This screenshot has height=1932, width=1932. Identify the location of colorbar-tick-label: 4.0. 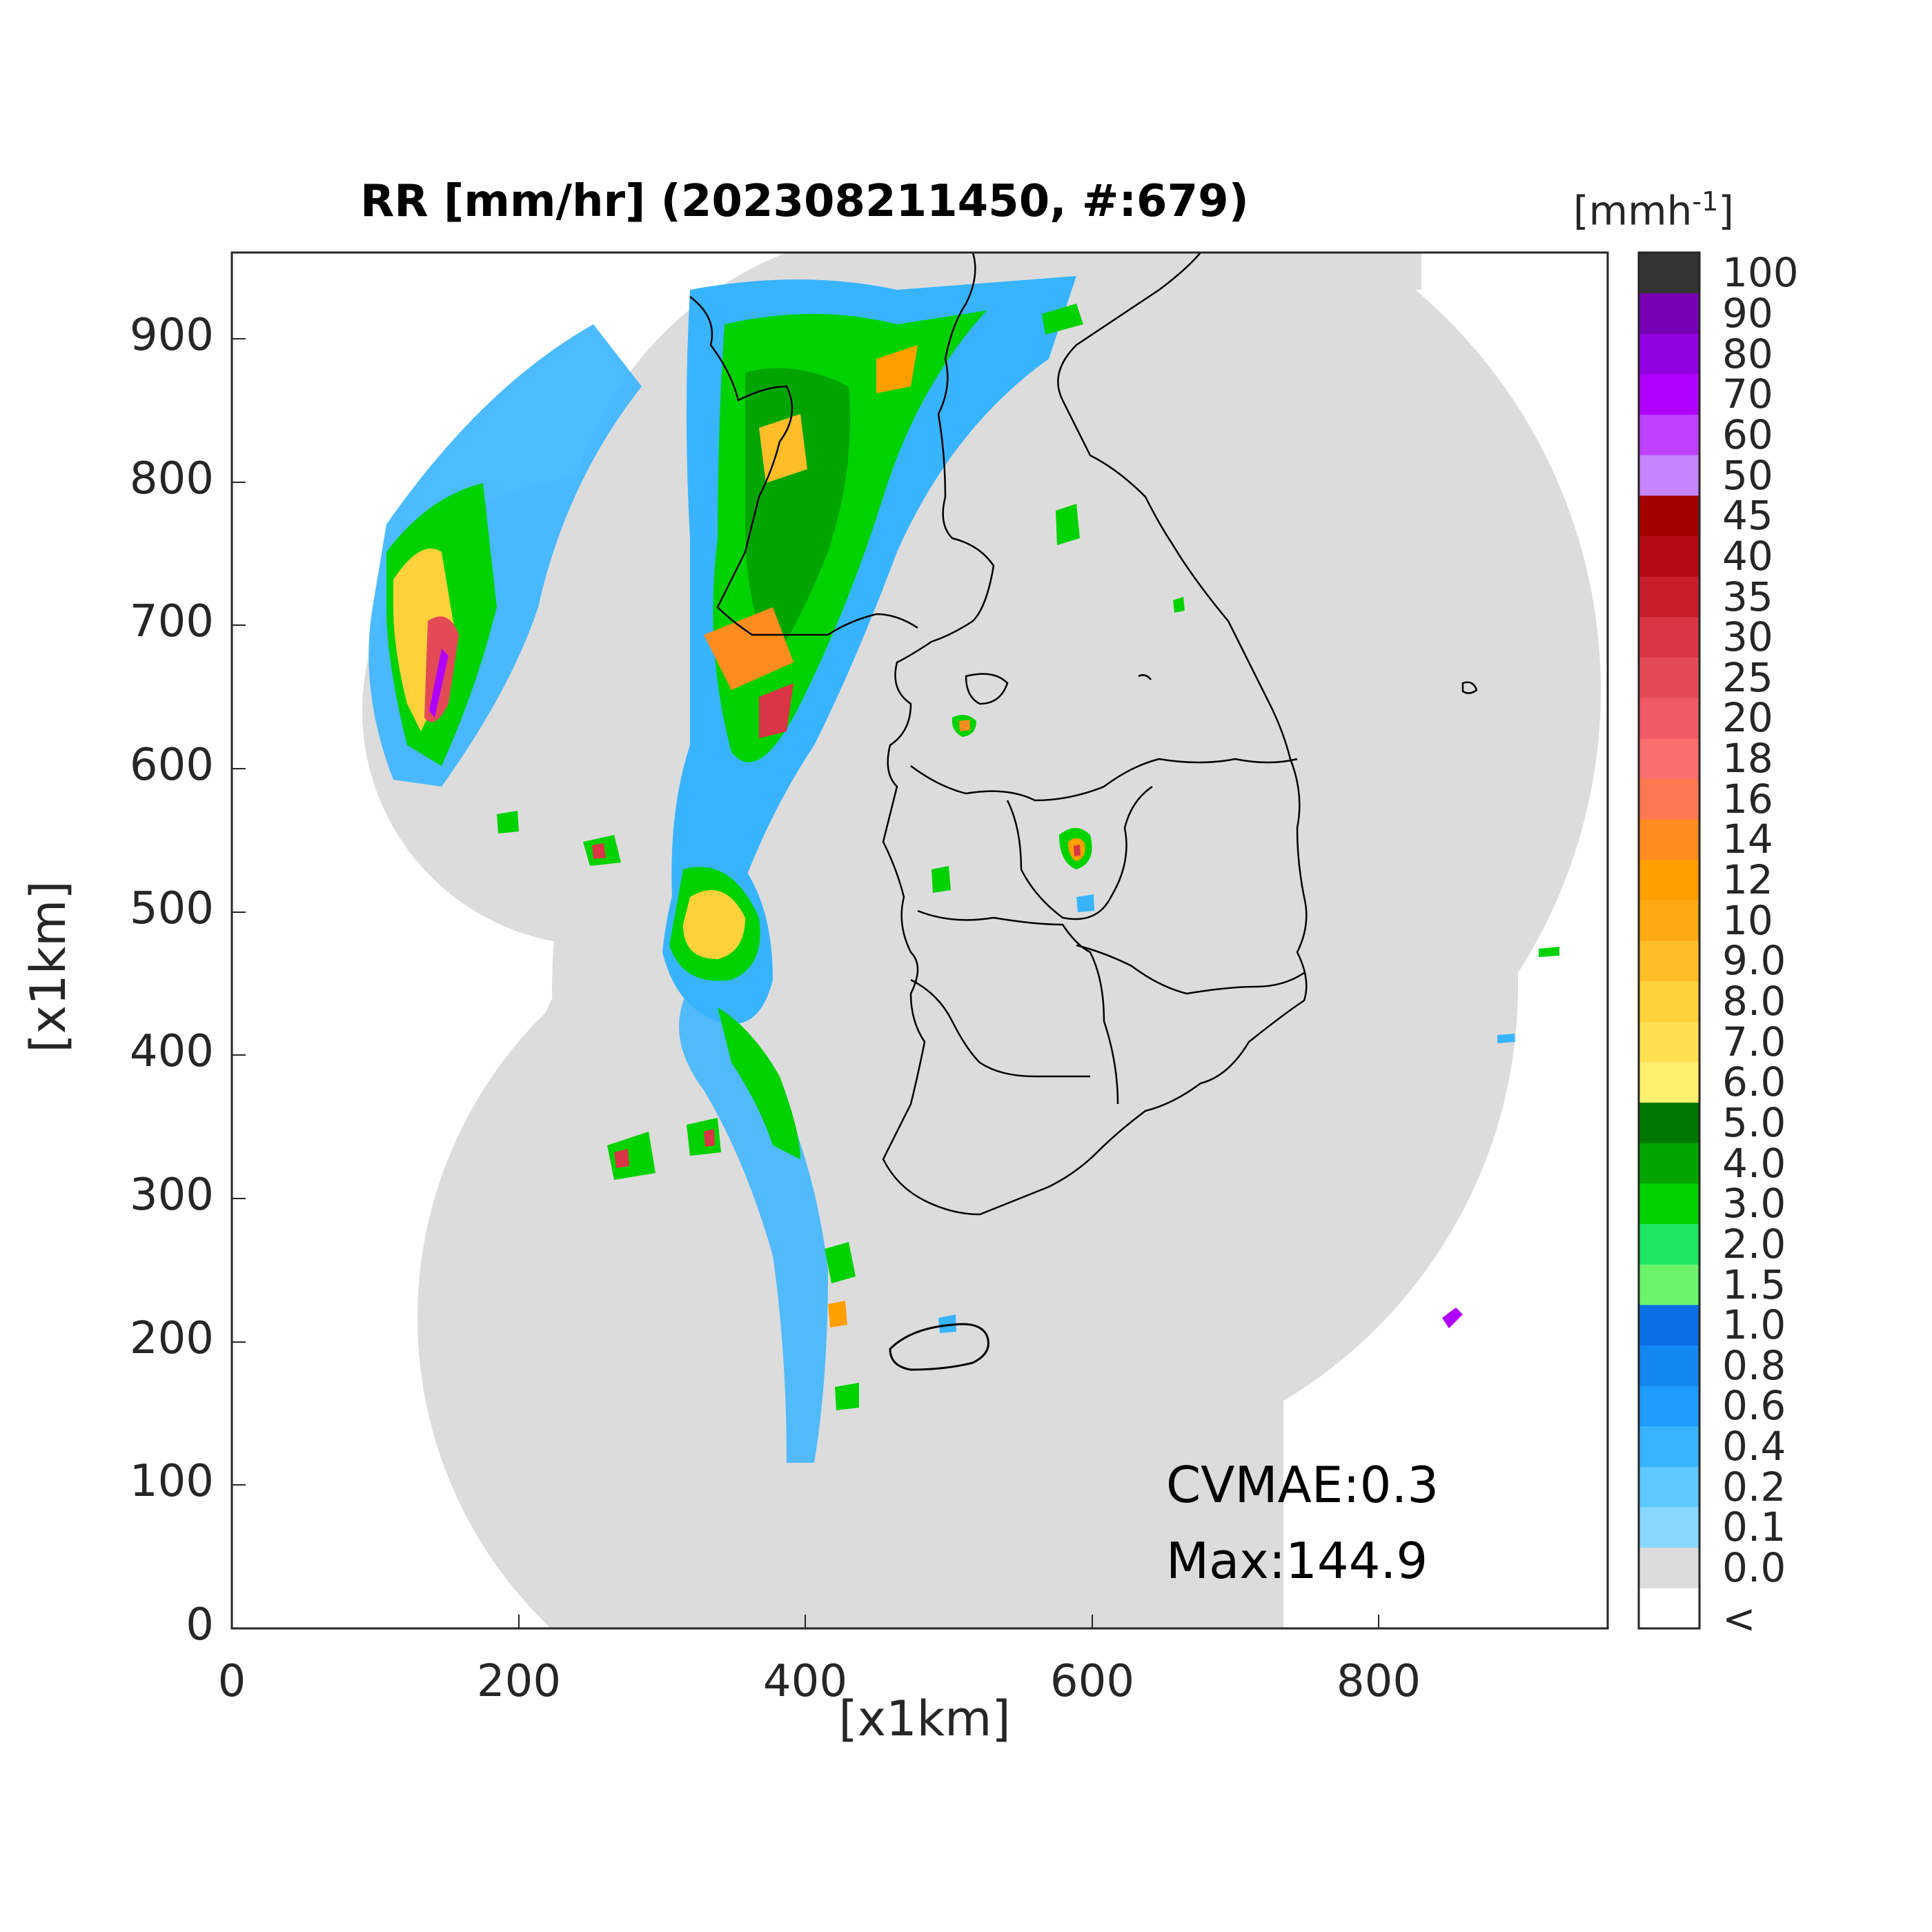
(1754, 1163).